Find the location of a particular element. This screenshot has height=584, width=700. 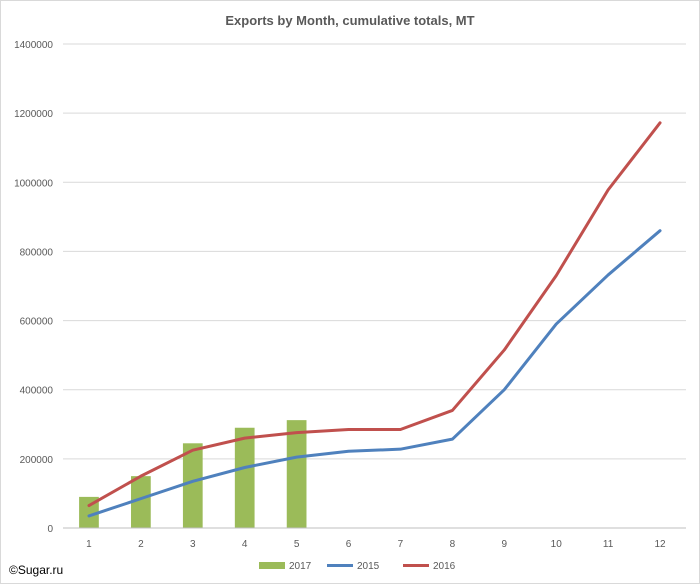

y-tick-label: 600000 is located at coordinates (37, 322).